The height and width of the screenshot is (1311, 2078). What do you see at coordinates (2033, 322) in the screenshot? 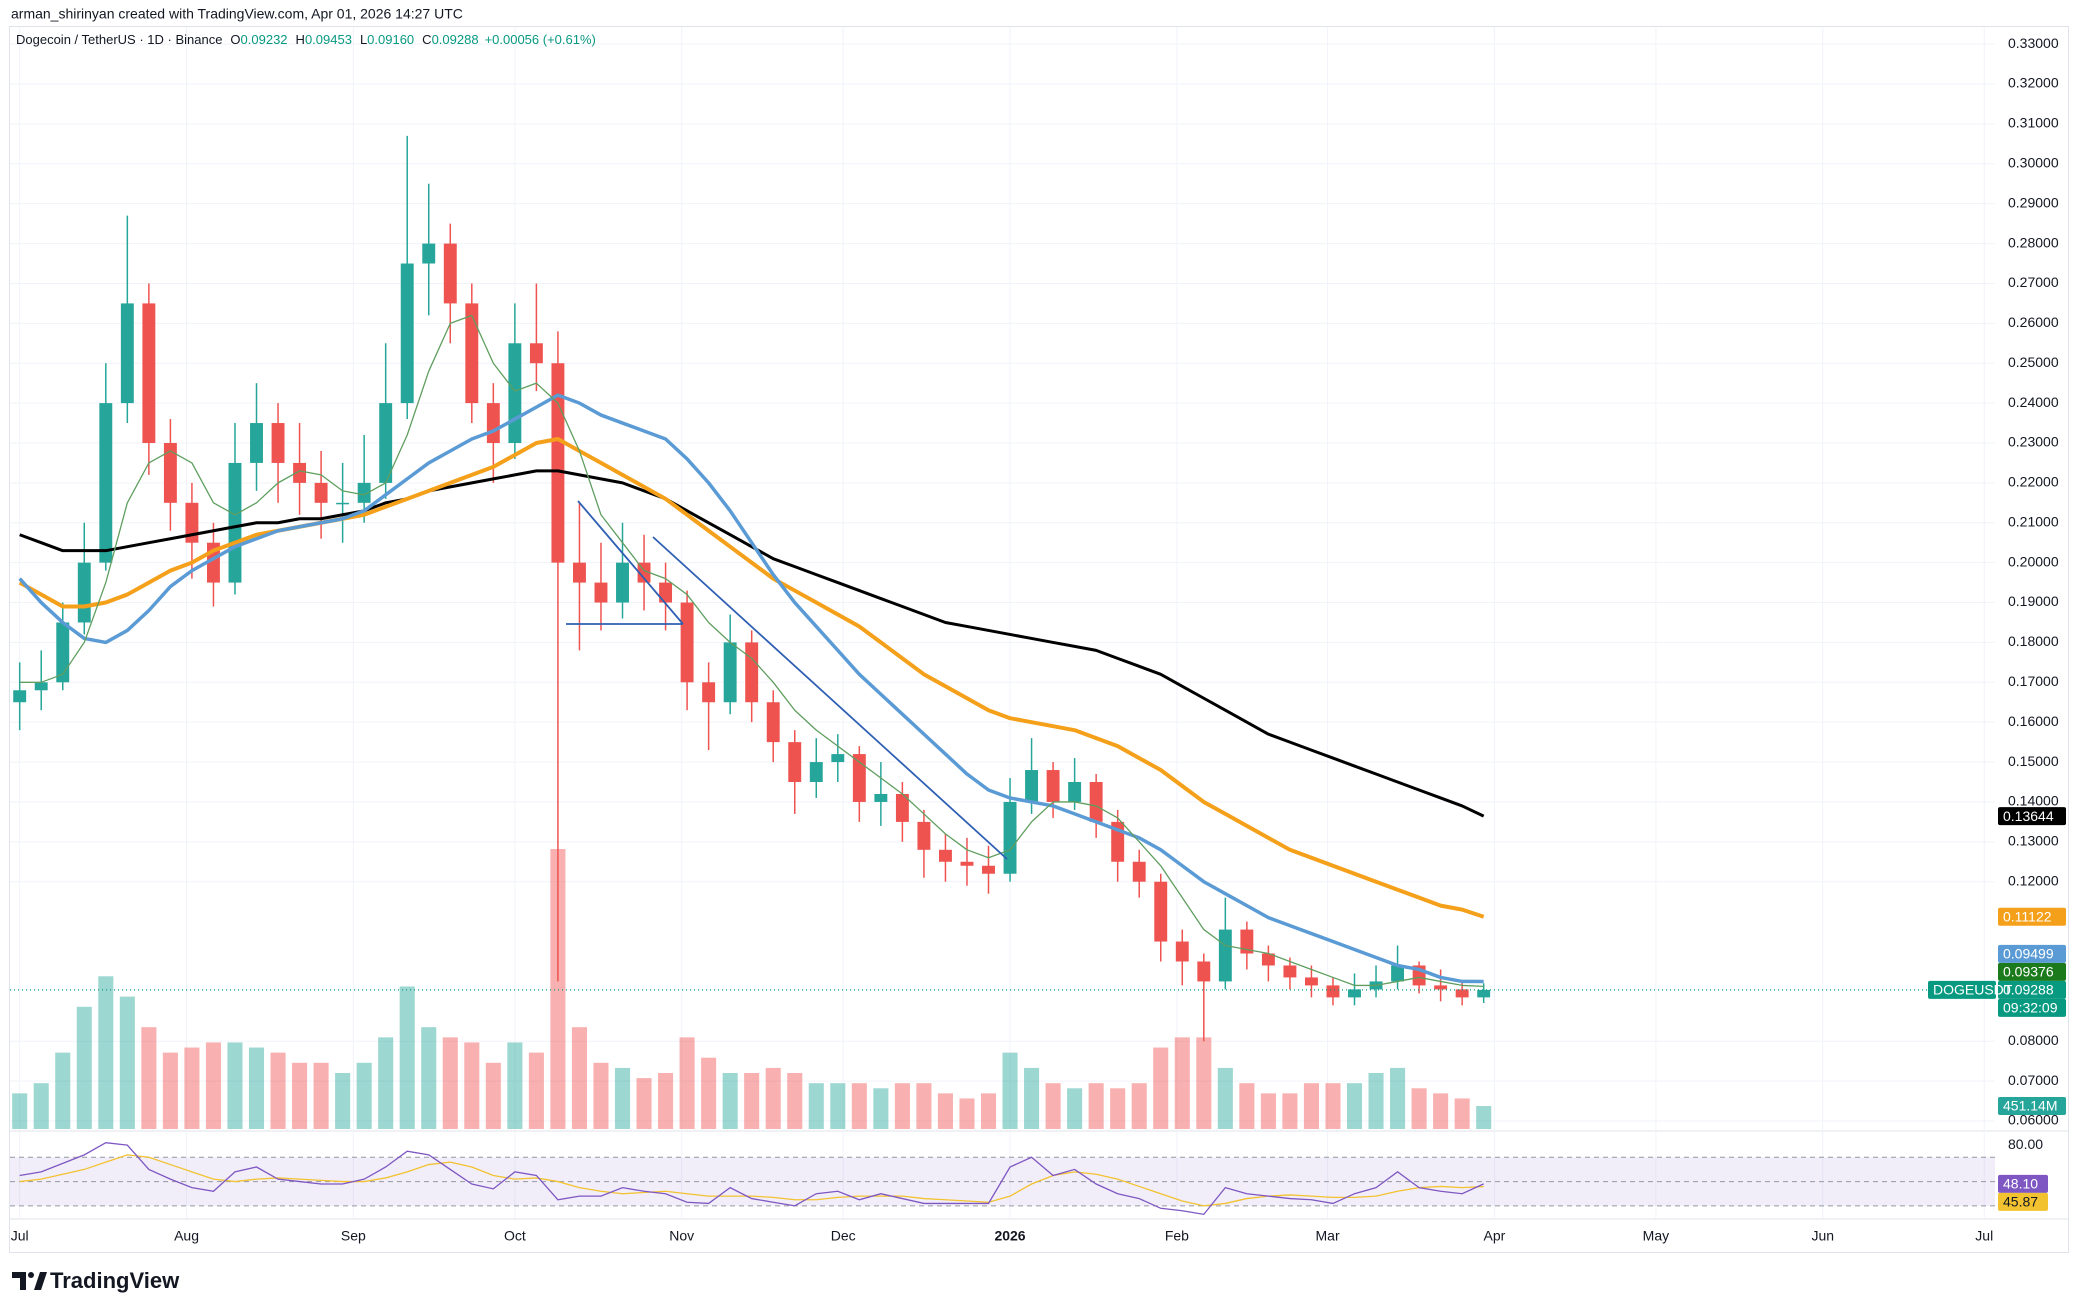
I see `y-tick-label: 0.26000` at bounding box center [2033, 322].